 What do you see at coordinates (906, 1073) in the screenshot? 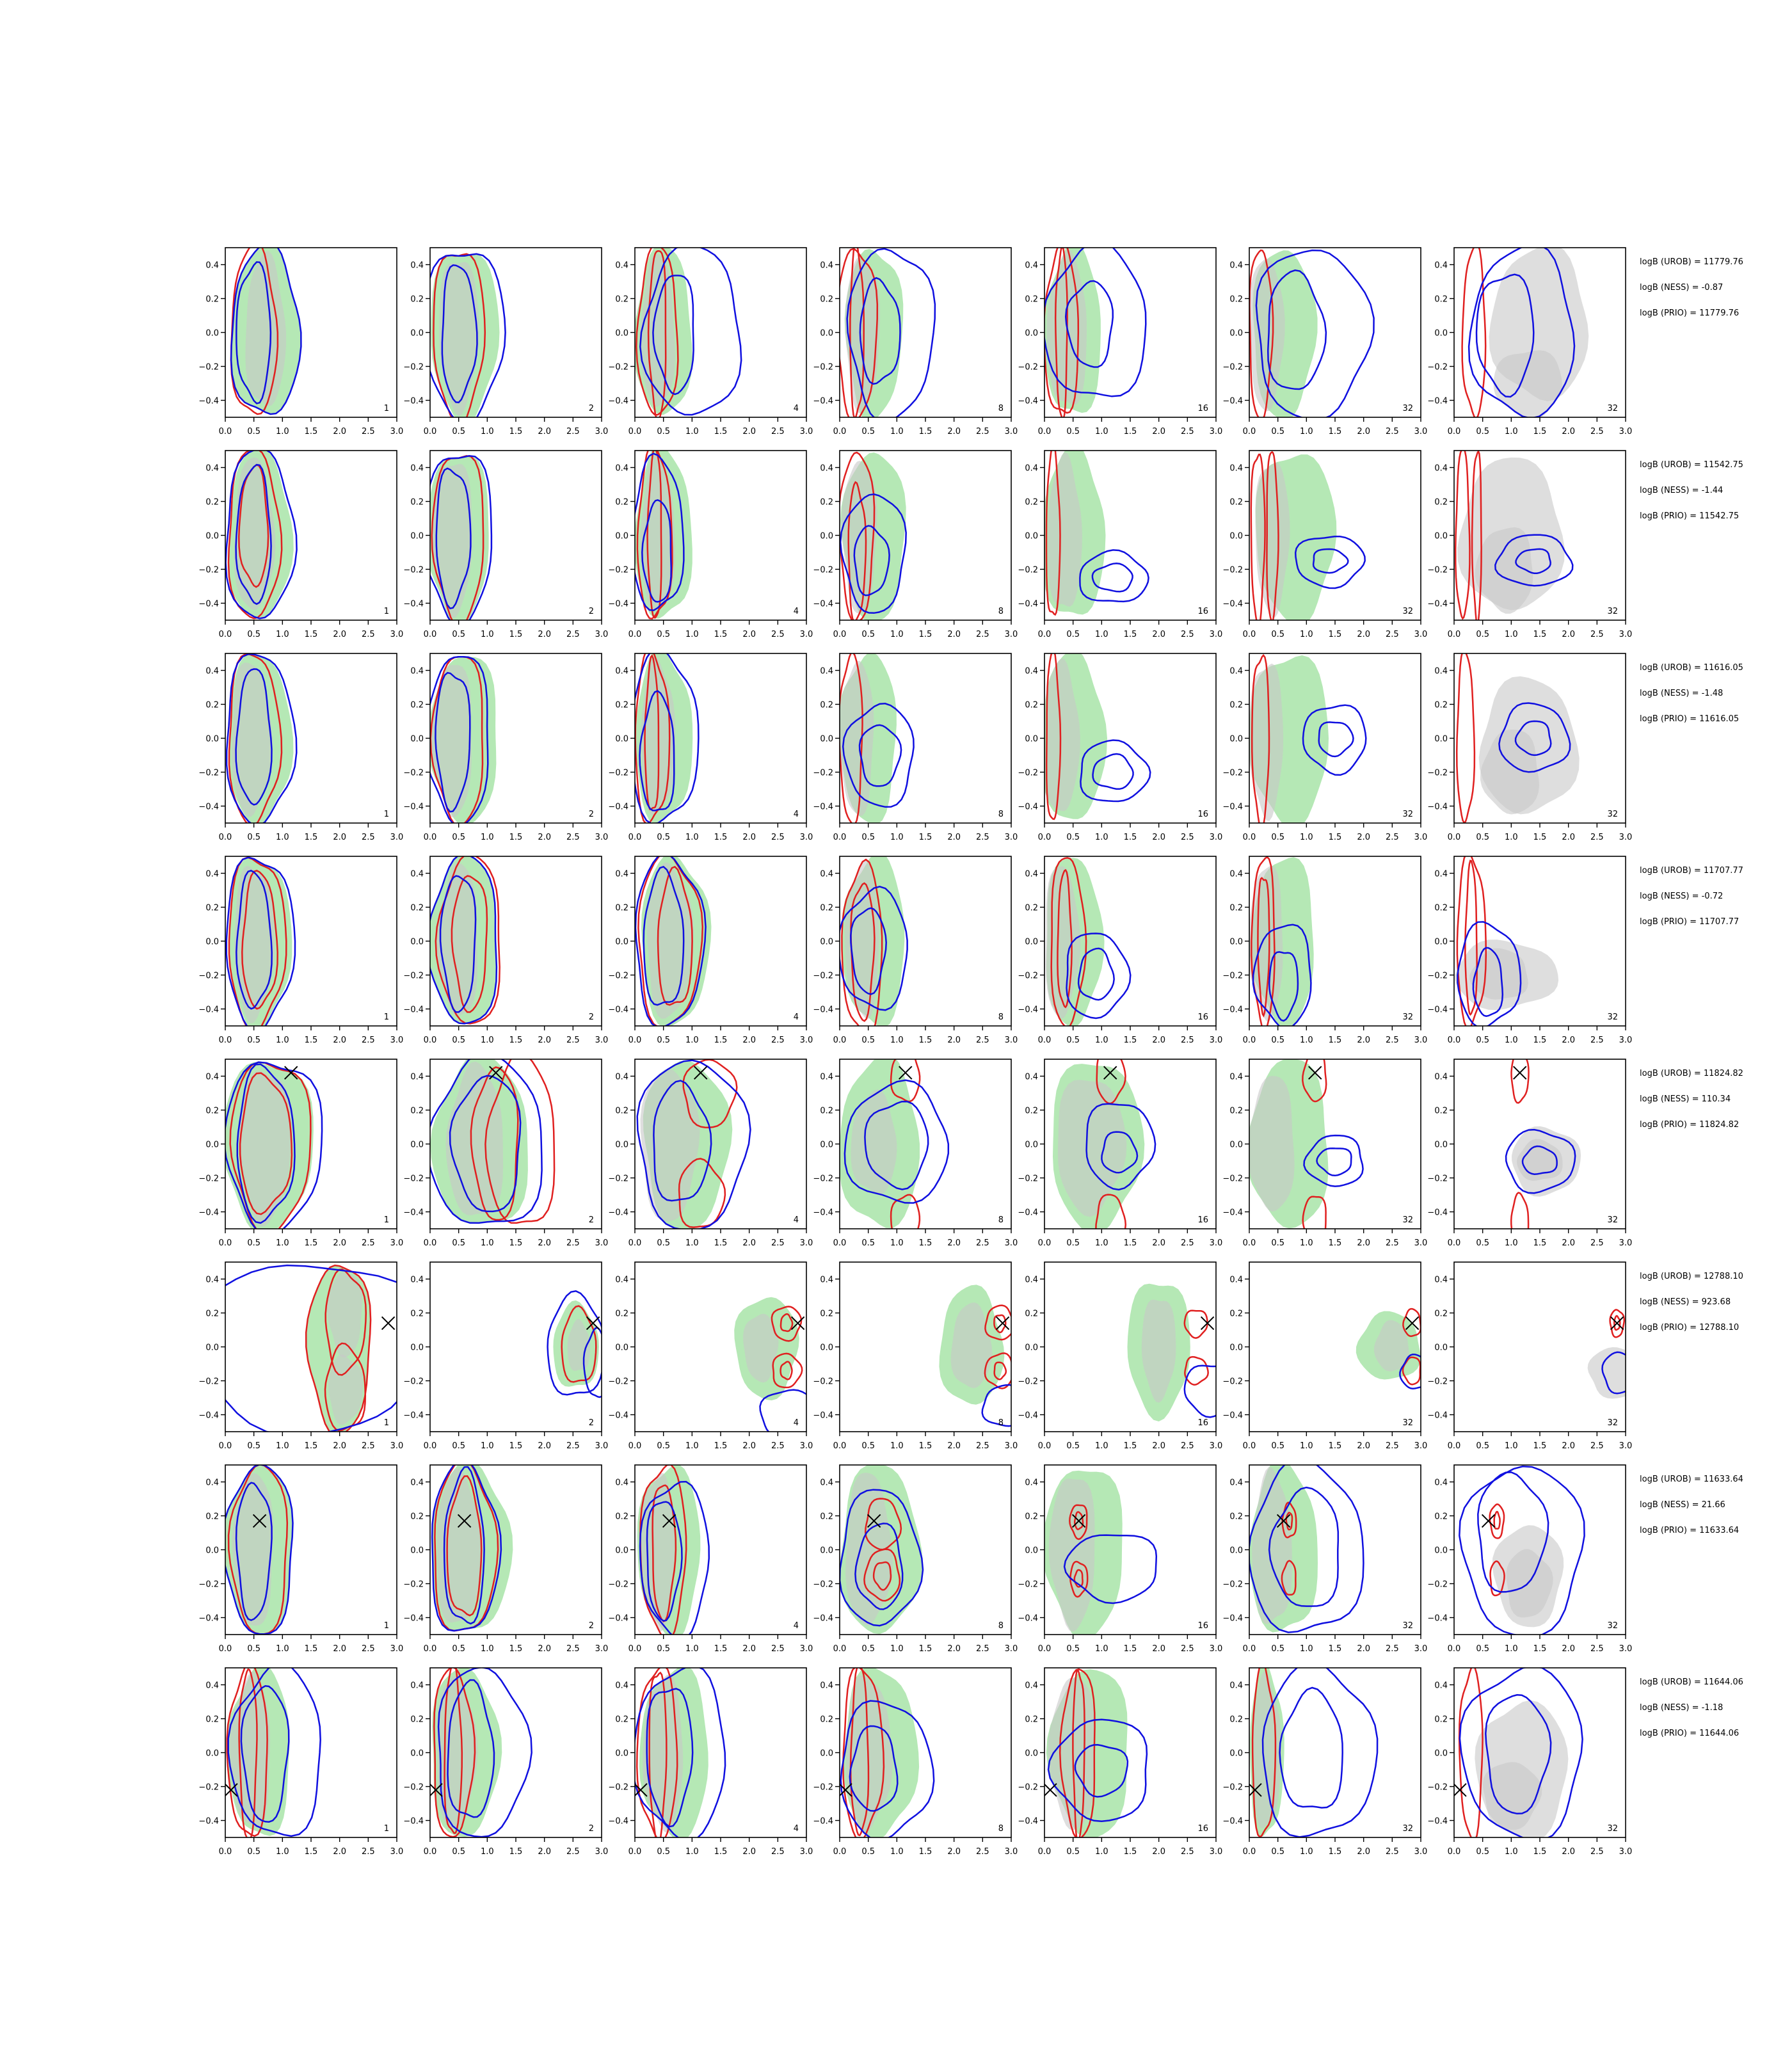
I see `true-value-marker` at bounding box center [906, 1073].